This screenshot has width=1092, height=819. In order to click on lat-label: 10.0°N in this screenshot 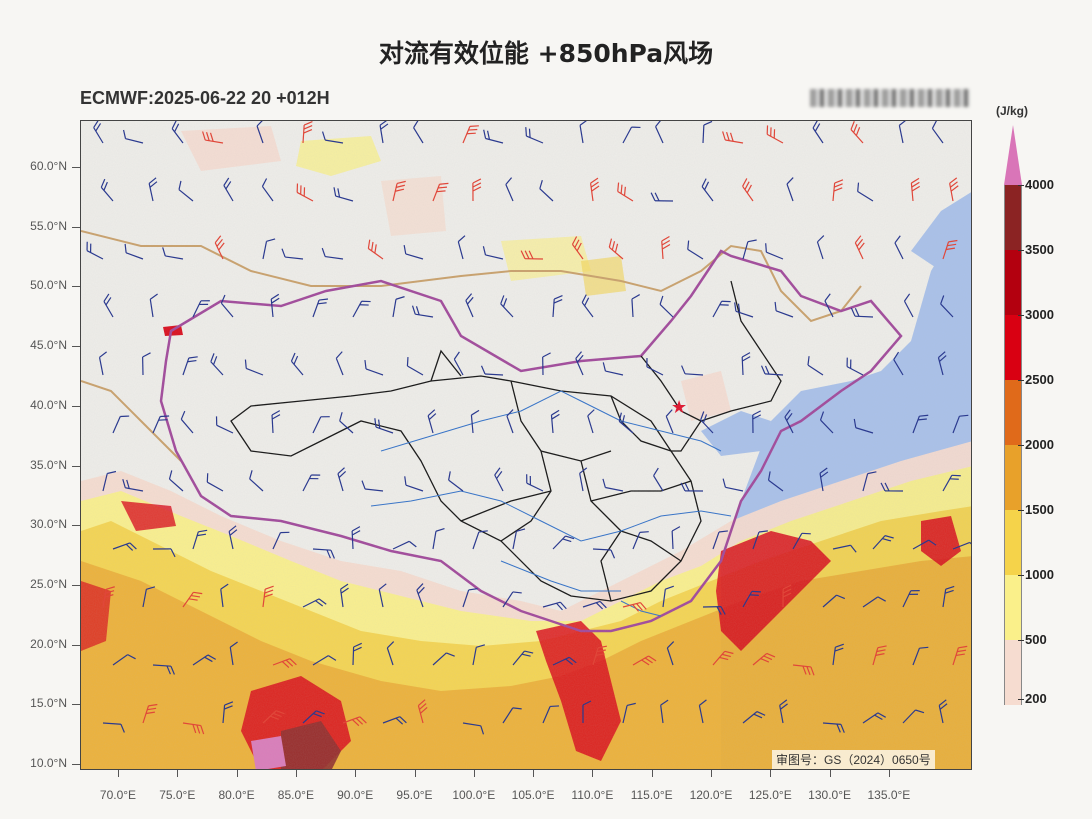, I will do `click(48, 763)`.